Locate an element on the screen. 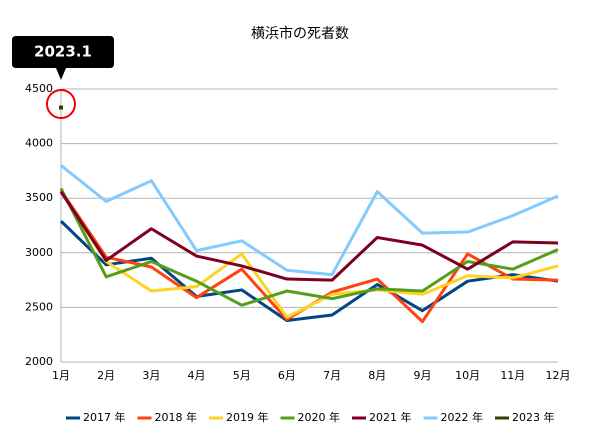 Image resolution: width=595 pixels, height=435 pixels. y-tick-label: 2500 is located at coordinates (39, 306).